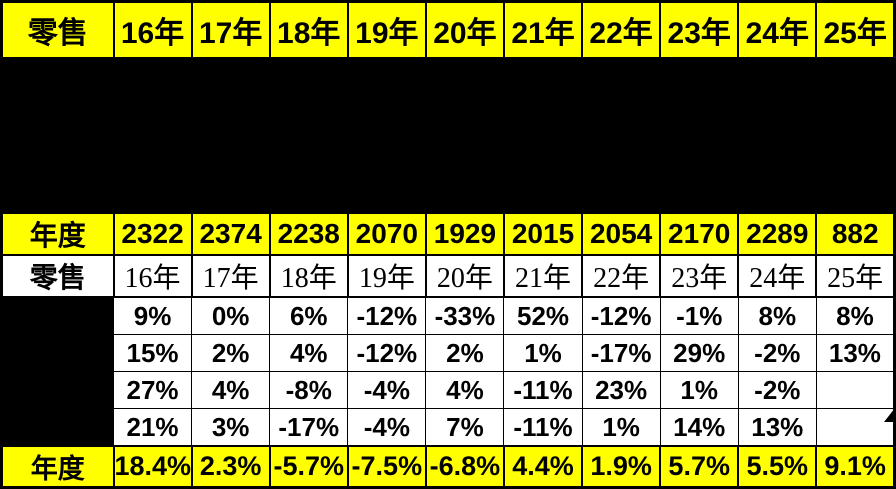  I want to click on total-value-cell: 882, so click(855, 234).